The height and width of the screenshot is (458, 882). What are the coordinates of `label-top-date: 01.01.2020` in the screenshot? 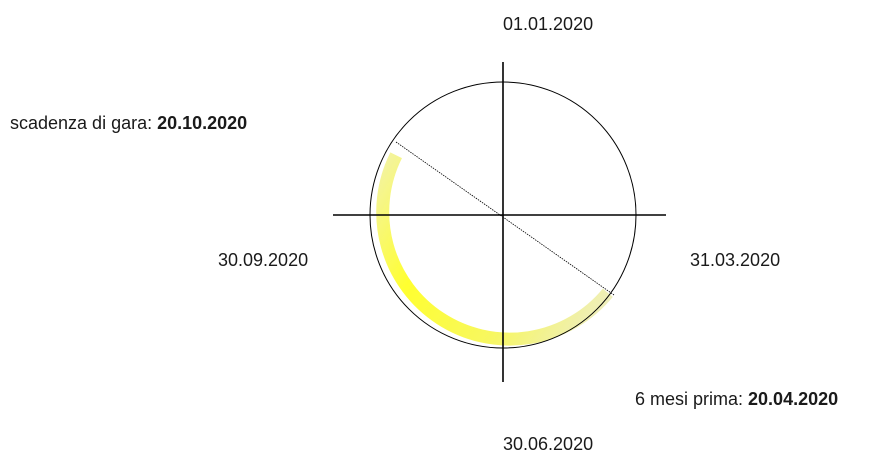 It's located at (548, 24).